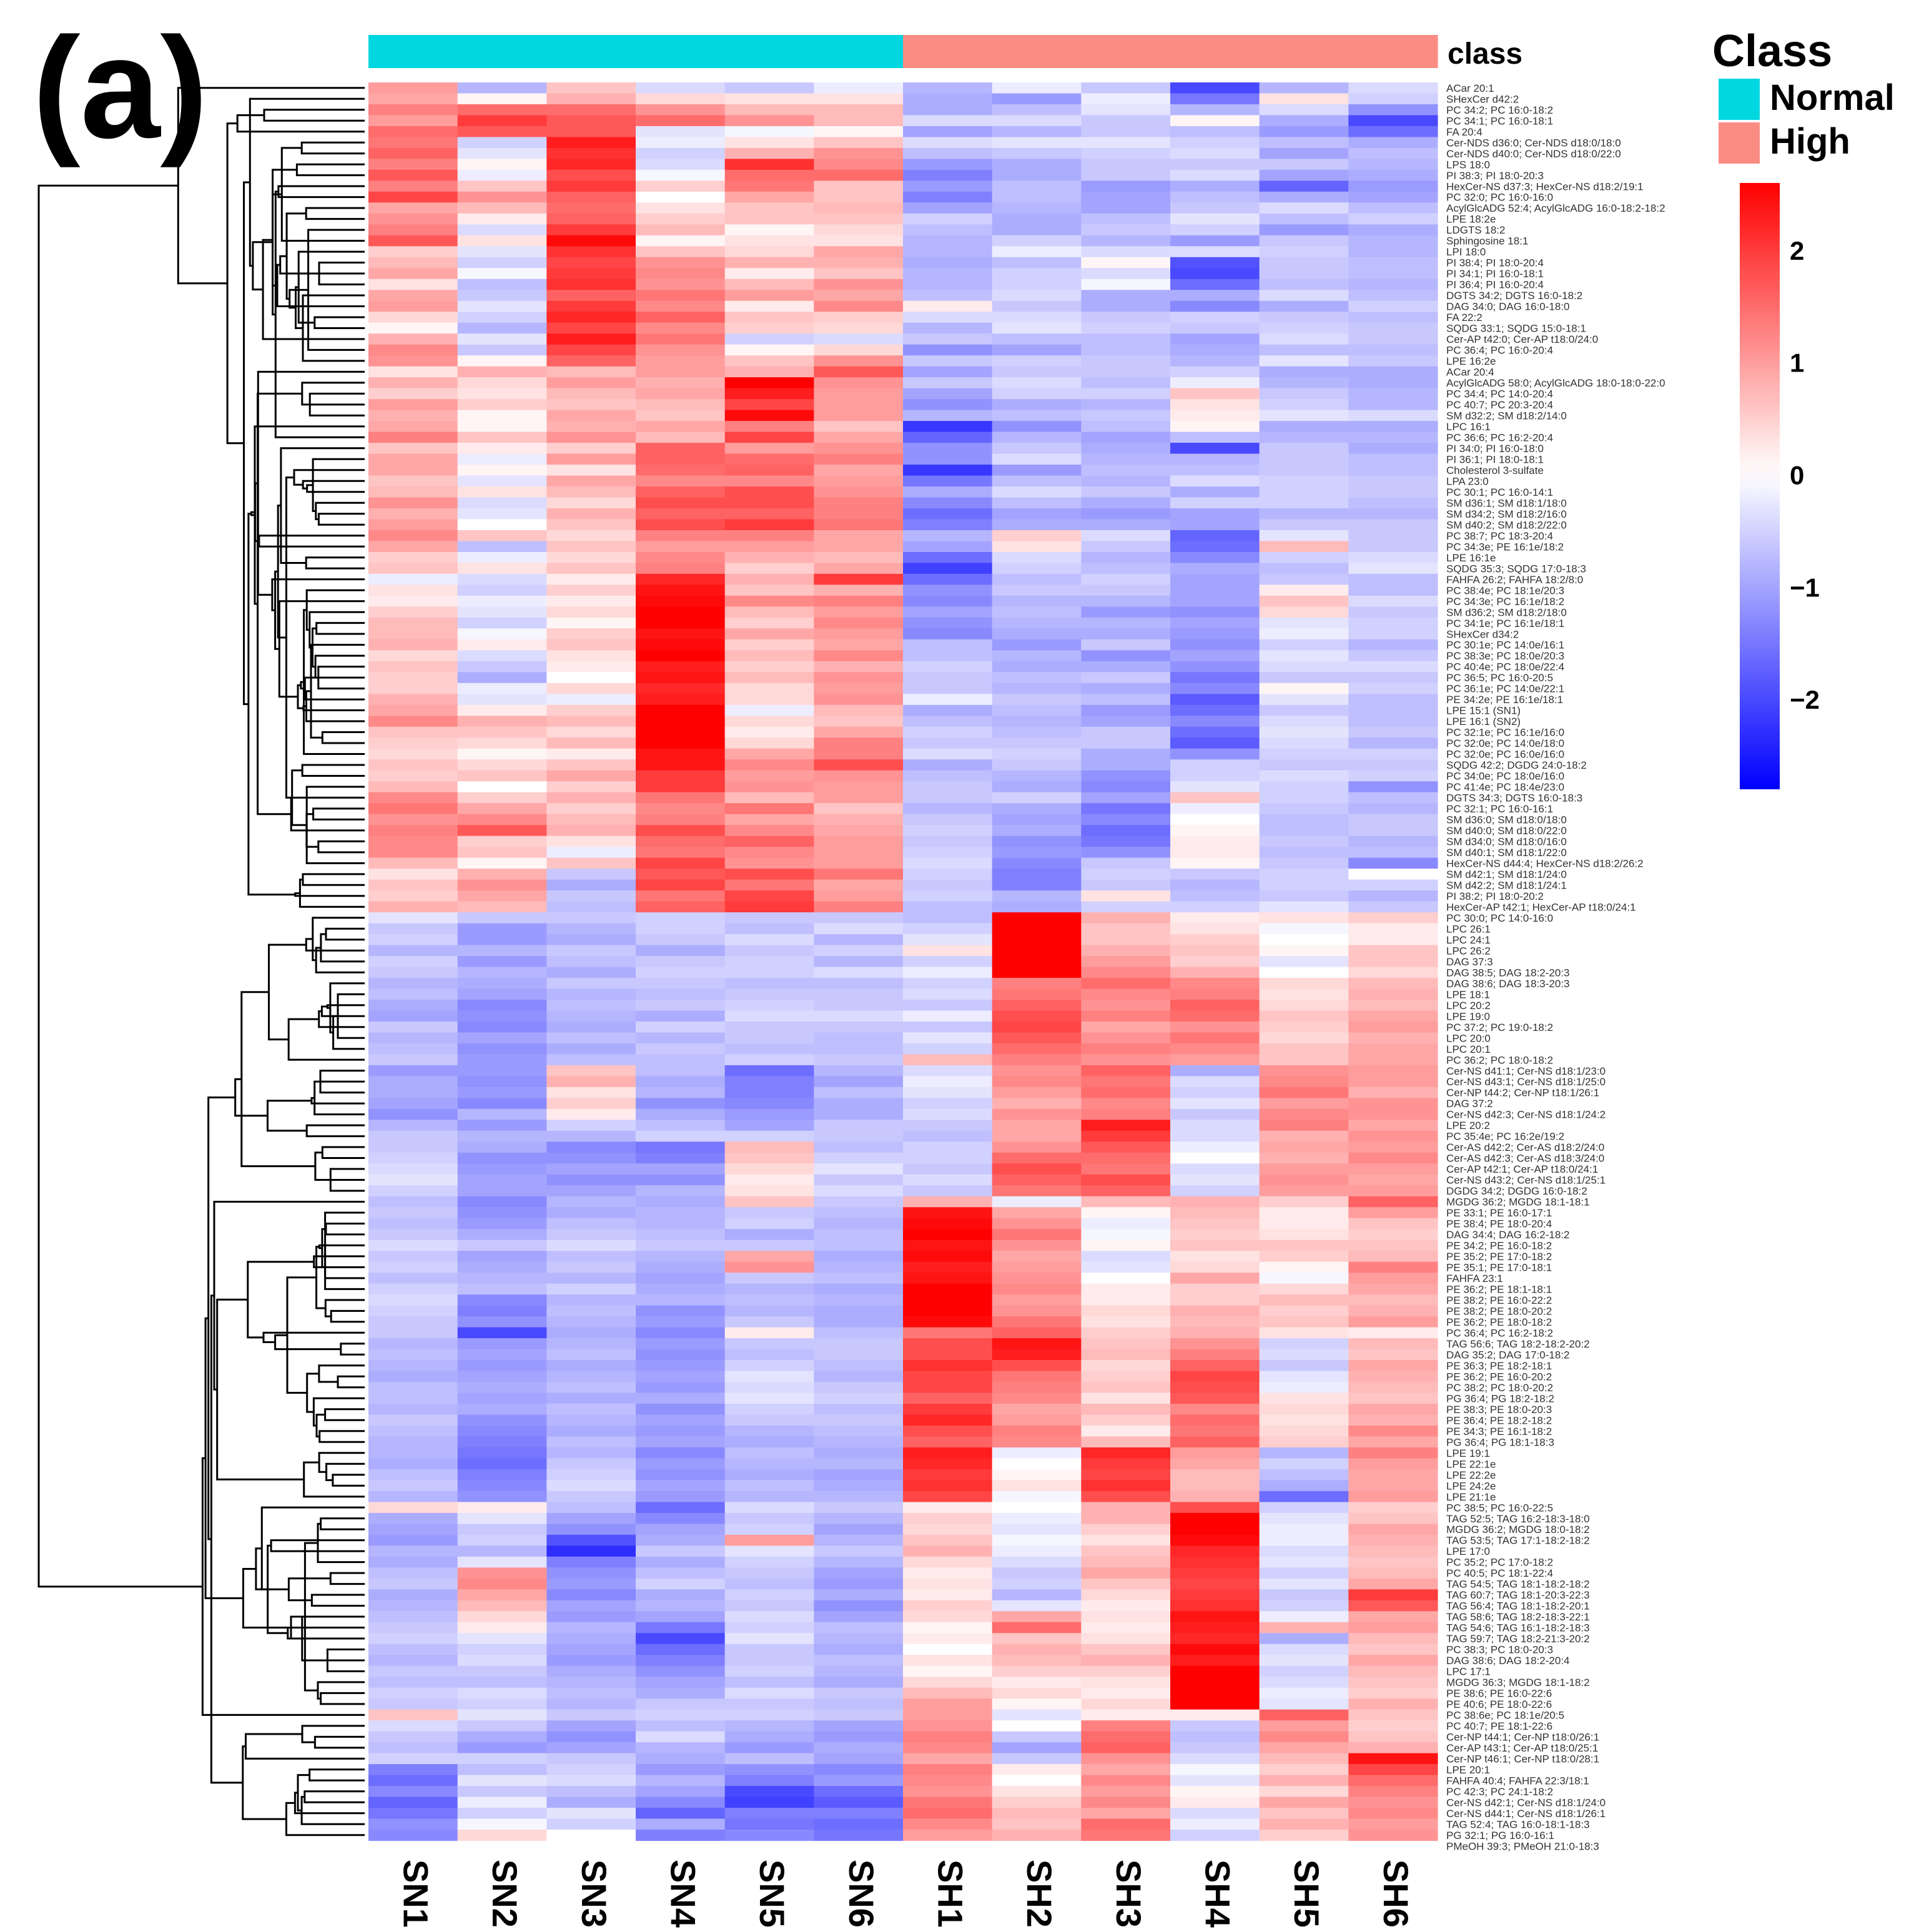 The height and width of the screenshot is (1932, 1919). I want to click on row-label: PC 38:4e; PC 18:1e/20:3, so click(1505, 590).